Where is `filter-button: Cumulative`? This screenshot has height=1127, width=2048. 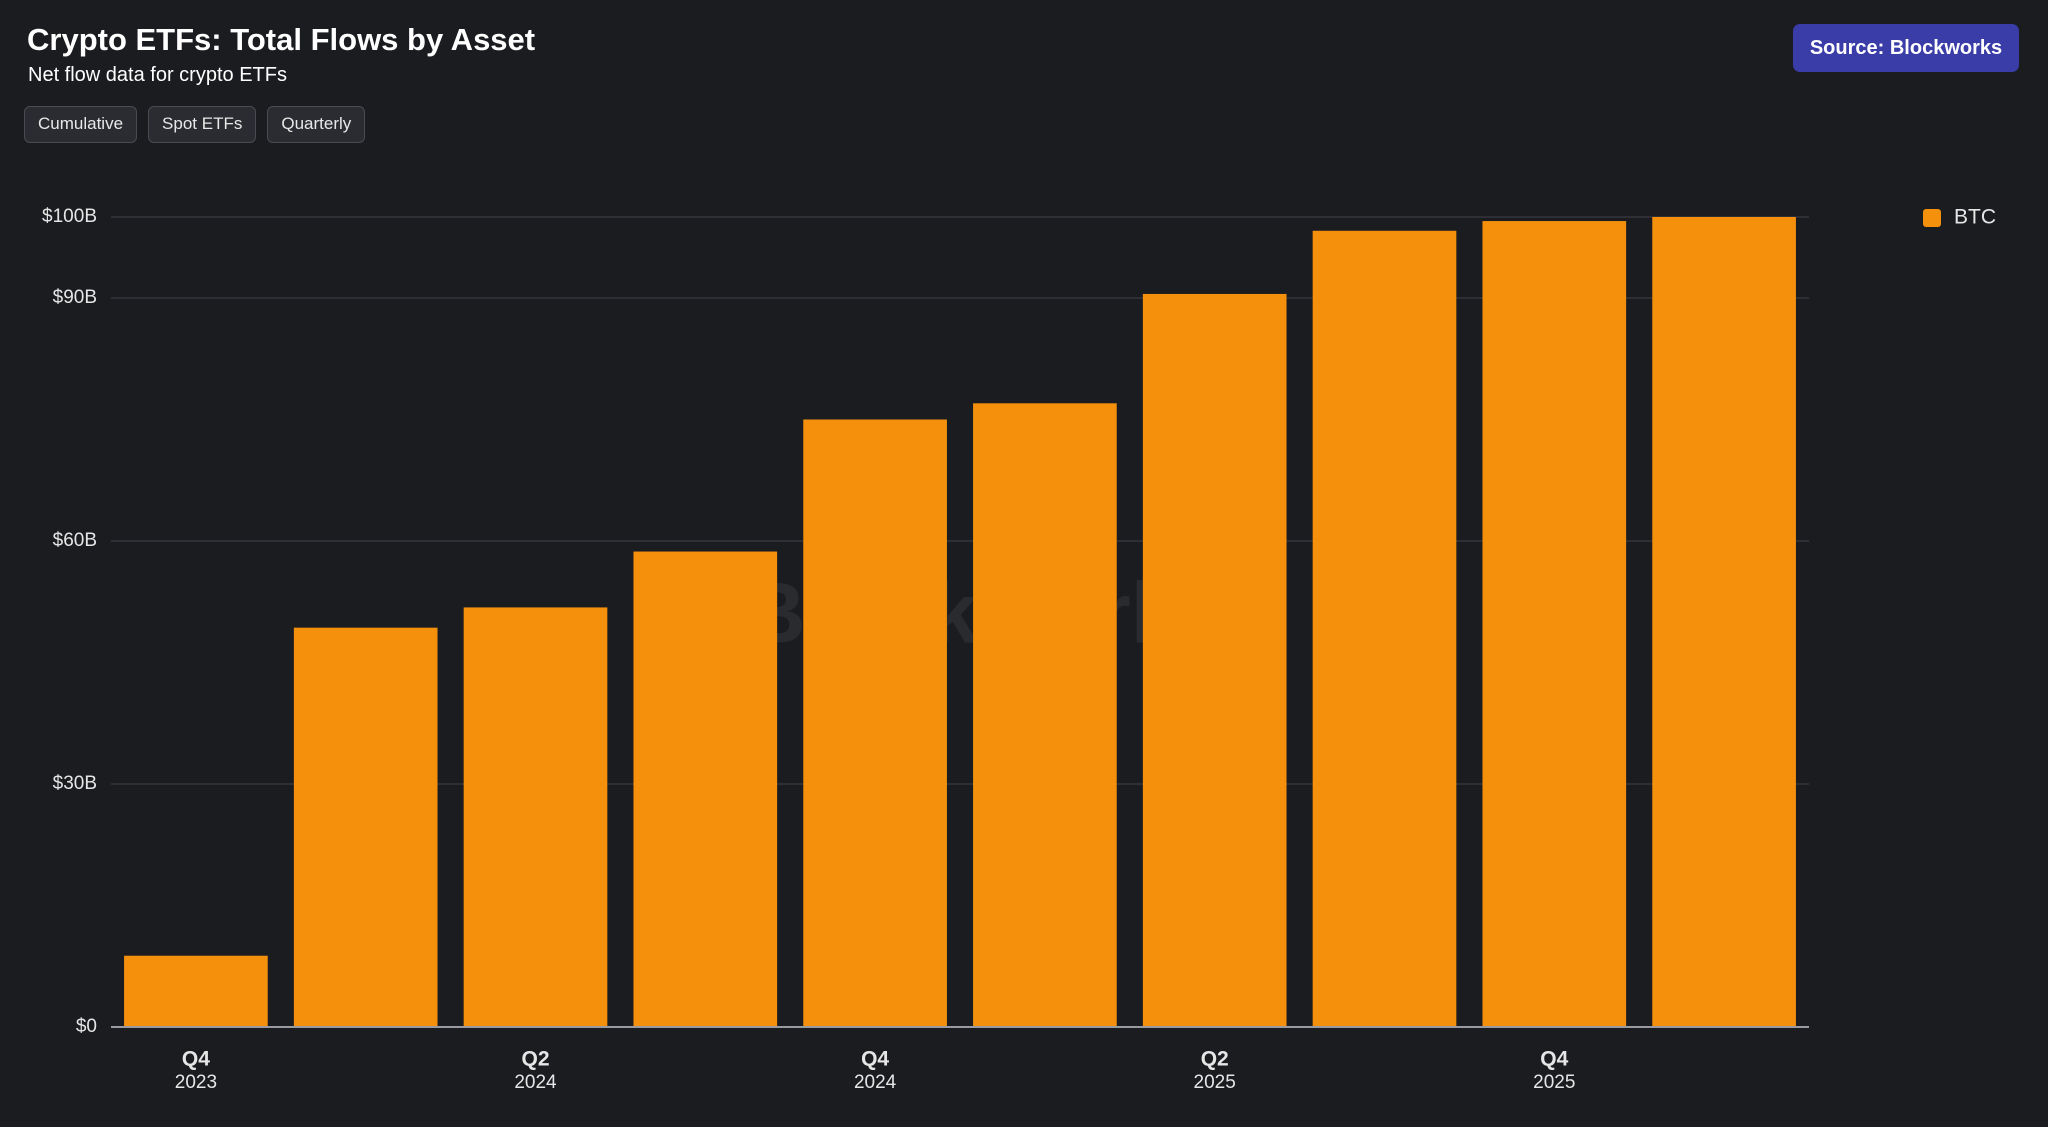 filter-button: Cumulative is located at coordinates (81, 124).